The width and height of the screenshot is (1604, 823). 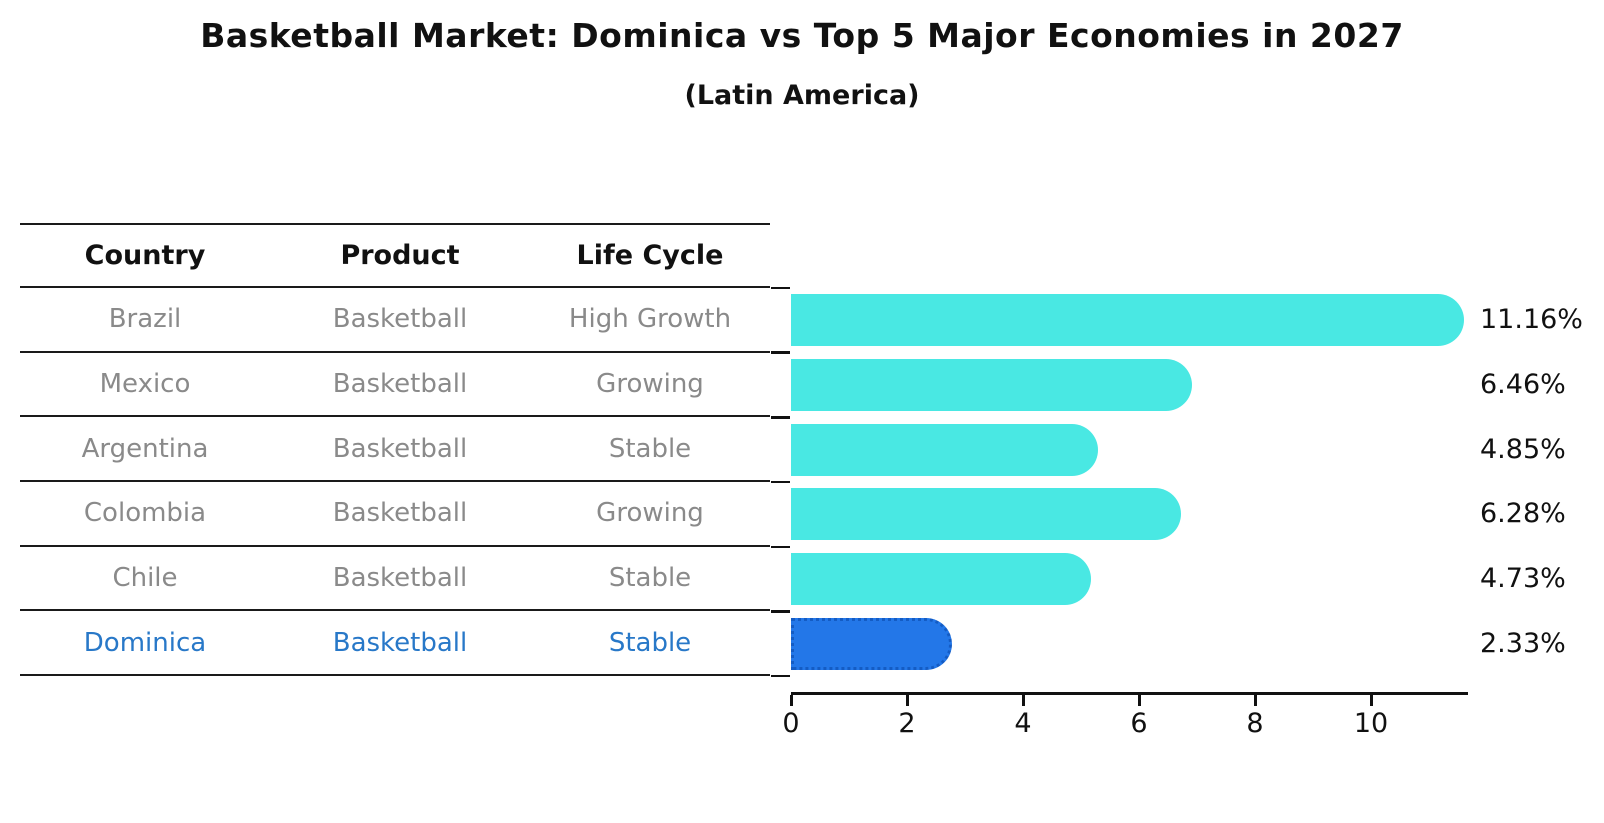 I want to click on bar-colombia, so click(x=986, y=514).